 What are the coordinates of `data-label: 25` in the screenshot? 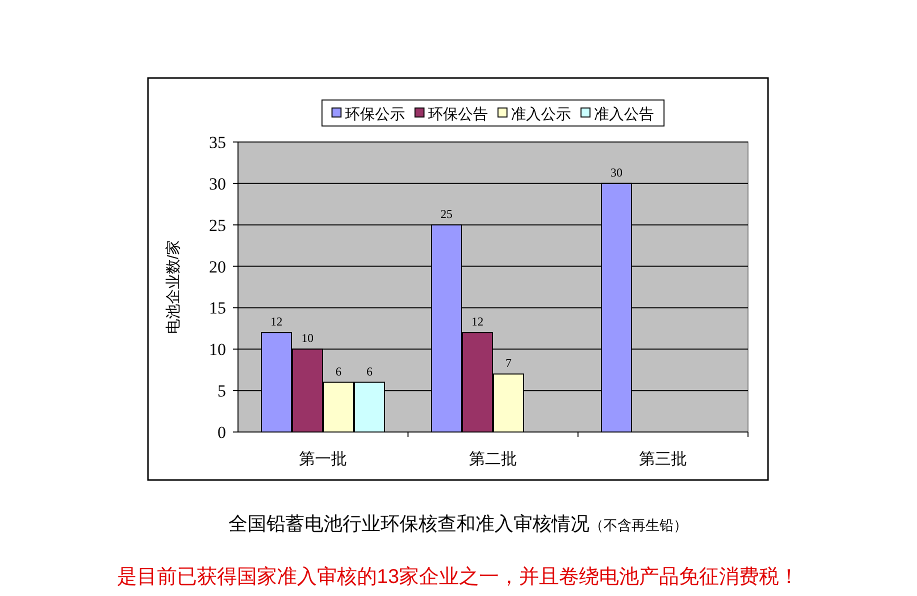 It's located at (446, 213).